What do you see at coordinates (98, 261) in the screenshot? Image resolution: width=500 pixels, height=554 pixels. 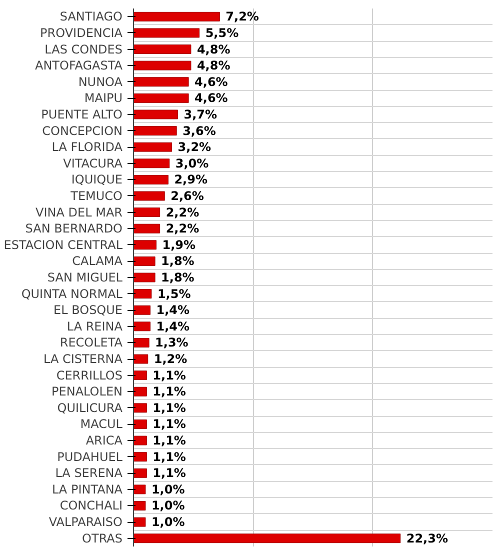 I see `y-tick-label: CALAMA` at bounding box center [98, 261].